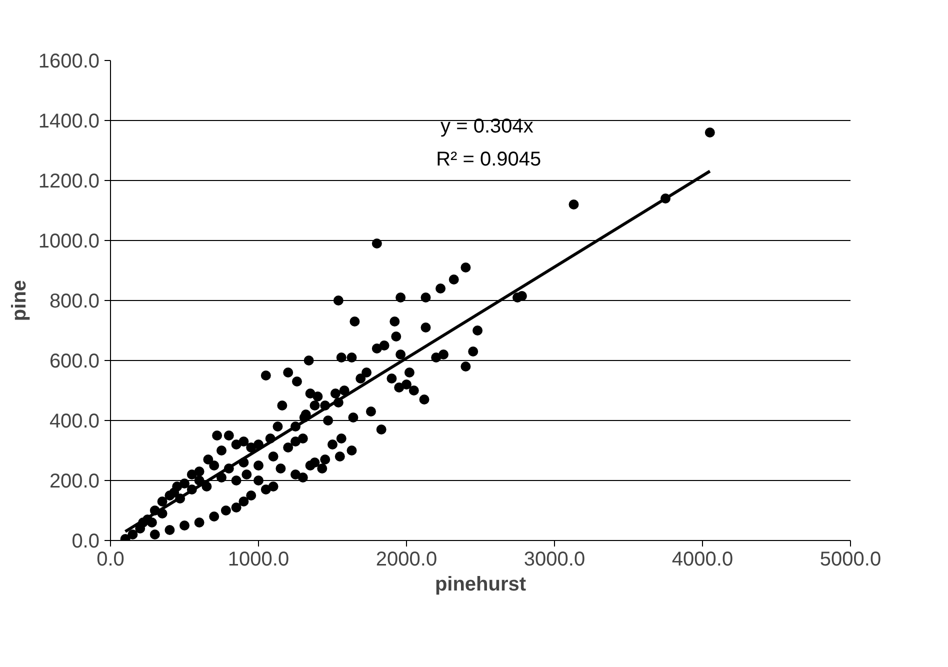 Image resolution: width=948 pixels, height=667 pixels. I want to click on x-tick-label: 5000.0, so click(851, 559).